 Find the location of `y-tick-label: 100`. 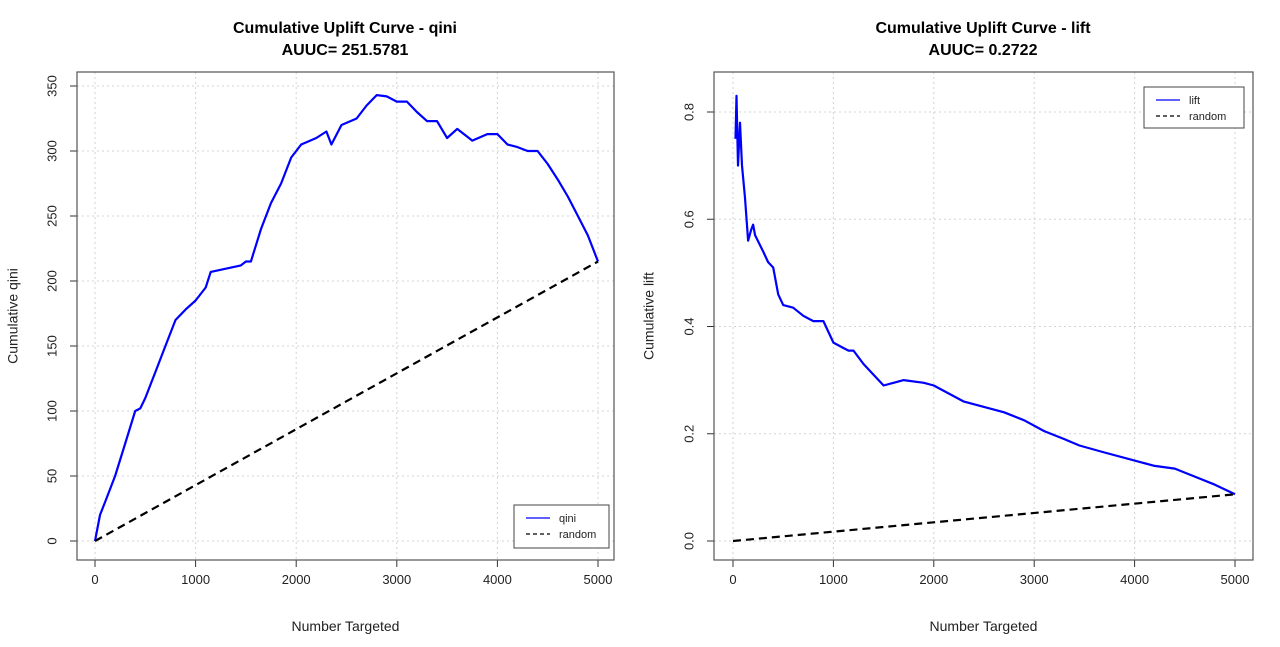

y-tick-label: 100 is located at coordinates (51, 411).